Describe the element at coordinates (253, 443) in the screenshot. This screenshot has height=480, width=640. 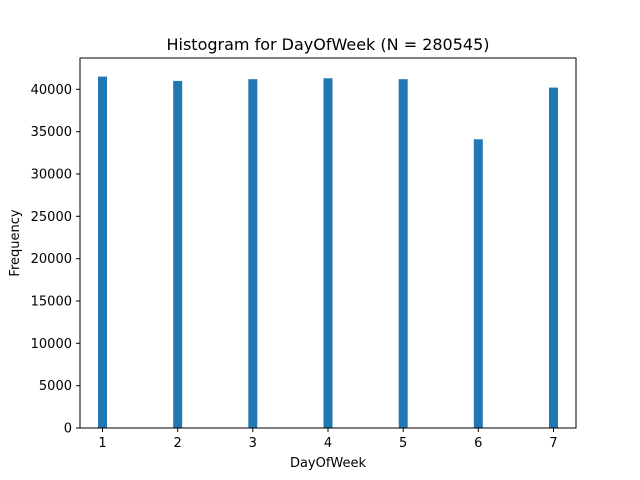
I see `x-tick-label: 3` at that location.